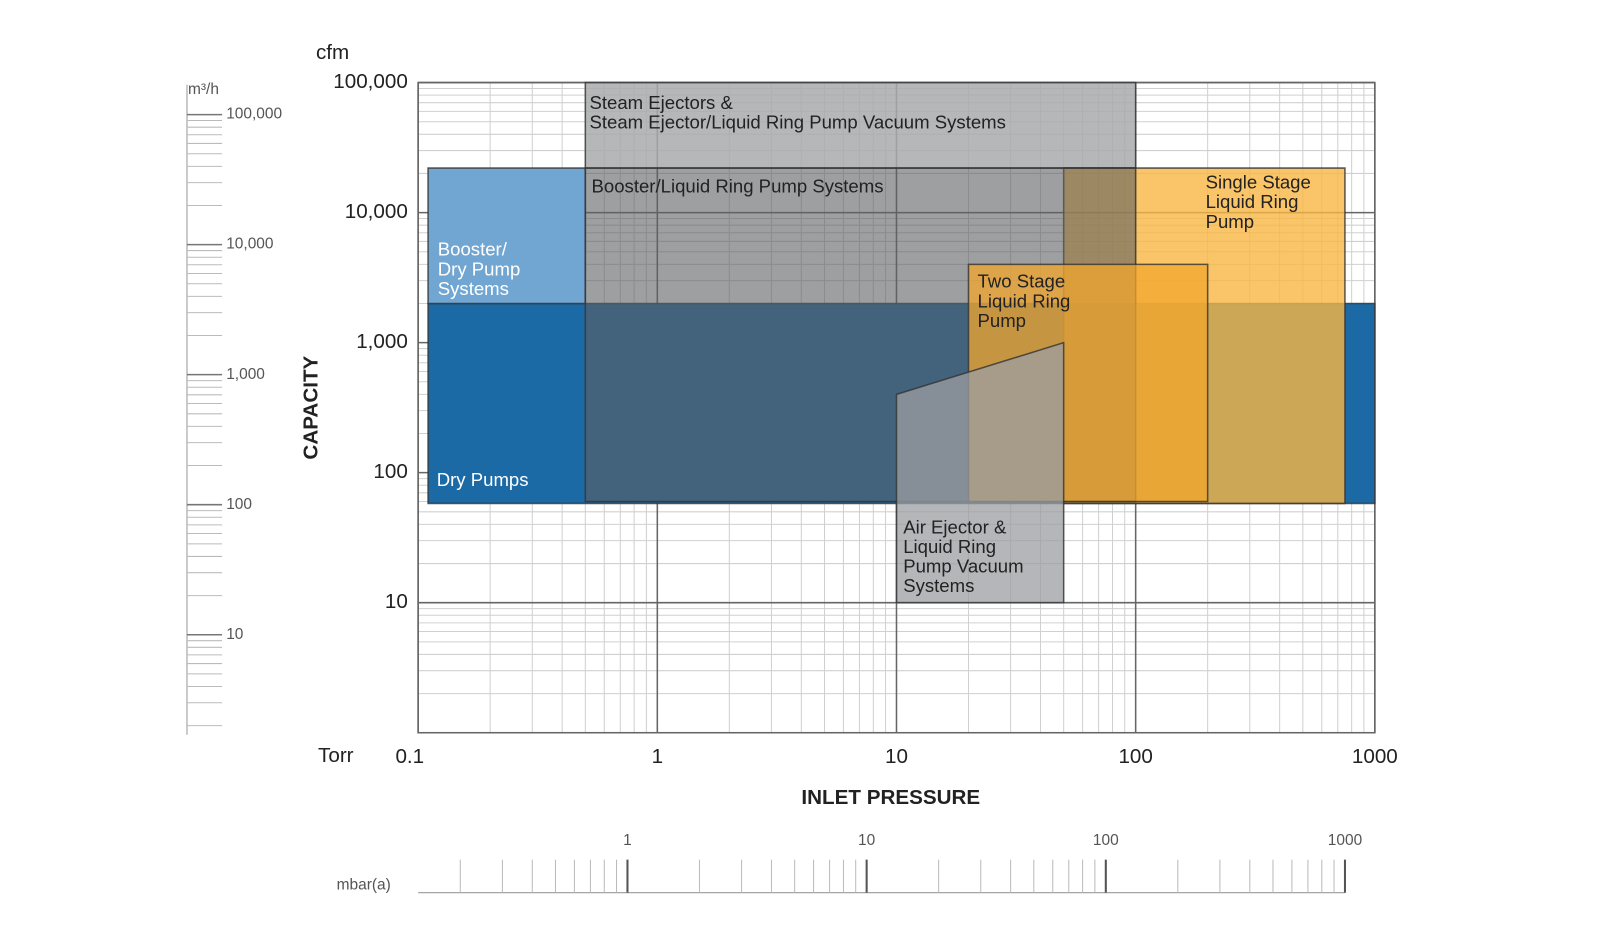 This screenshot has width=1600, height=935. Describe the element at coordinates (370, 81) in the screenshot. I see `y-tick-label: 100,000` at that location.